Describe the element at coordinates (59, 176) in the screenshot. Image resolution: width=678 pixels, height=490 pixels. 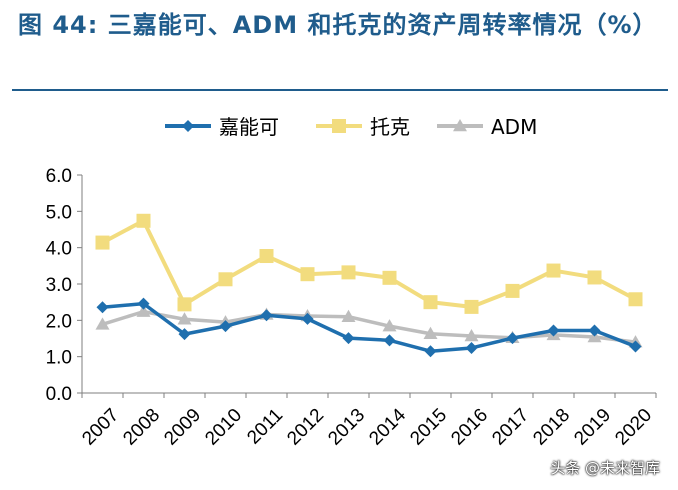
I see `y-tick-label: 6.0` at that location.